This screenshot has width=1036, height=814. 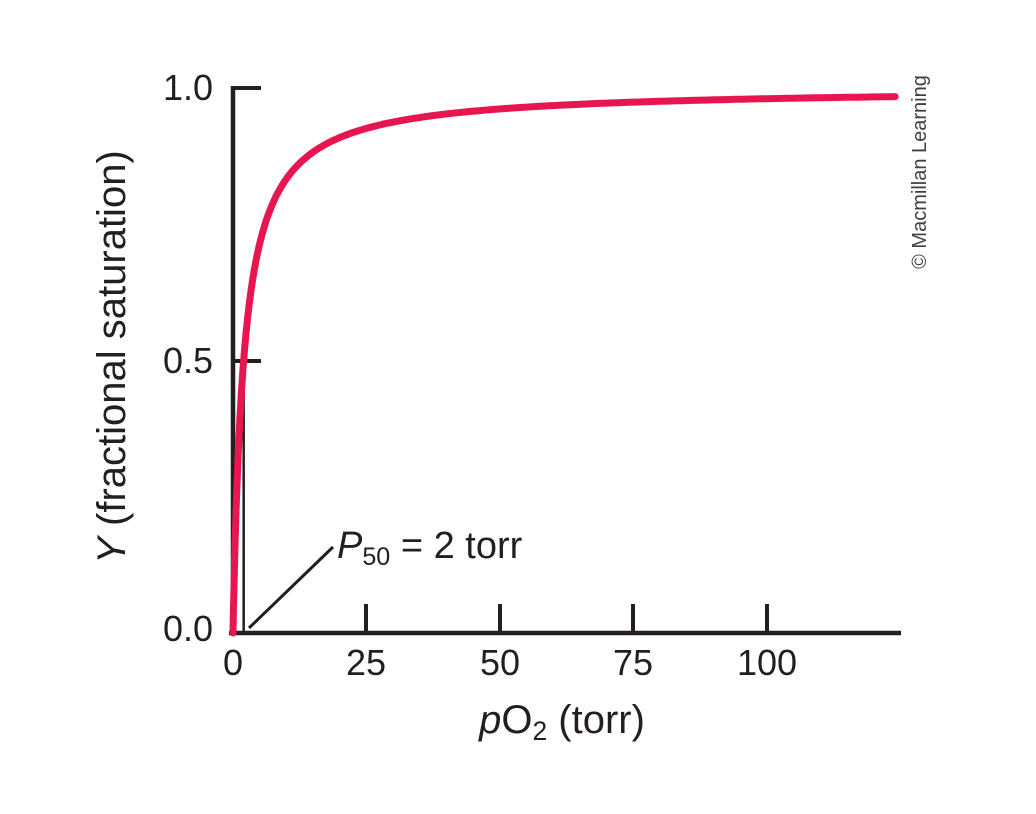 I want to click on x-tick-label-25: 25, so click(x=366, y=662).